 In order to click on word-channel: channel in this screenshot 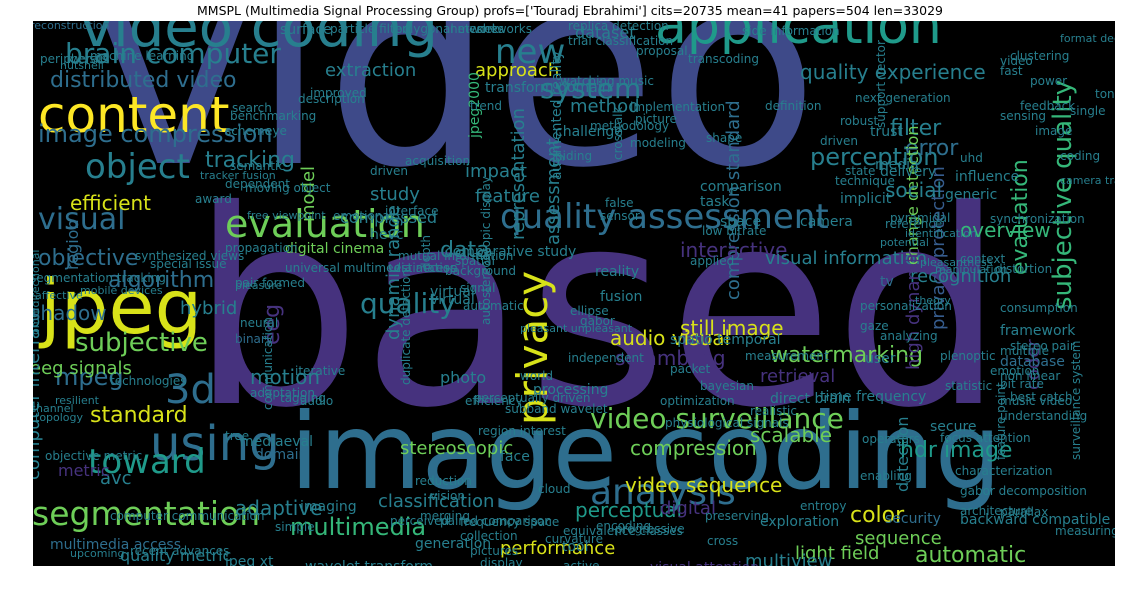, I will do `click(53, 408)`.